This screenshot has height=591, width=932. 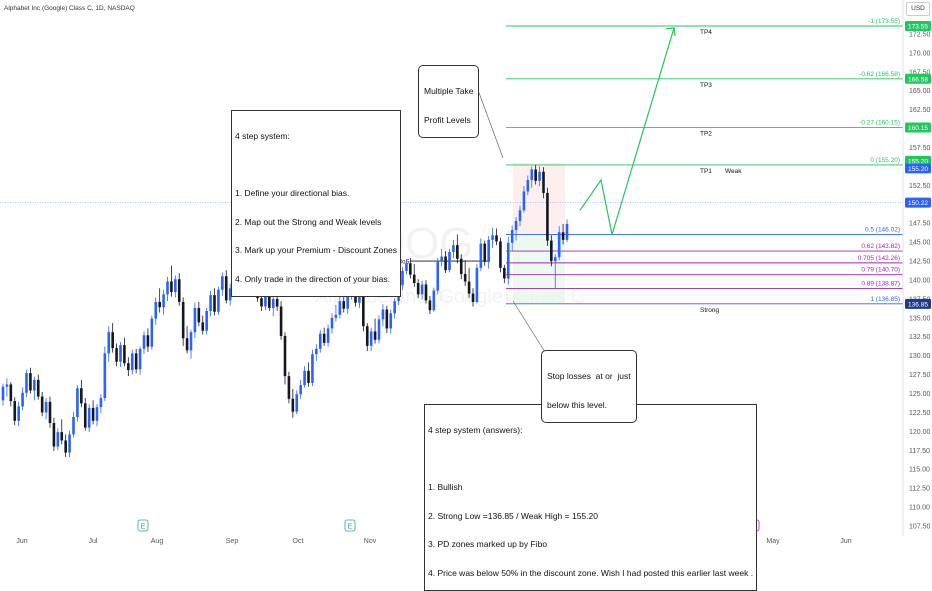 I want to click on price-tick-label: 112.50, so click(x=919, y=489).